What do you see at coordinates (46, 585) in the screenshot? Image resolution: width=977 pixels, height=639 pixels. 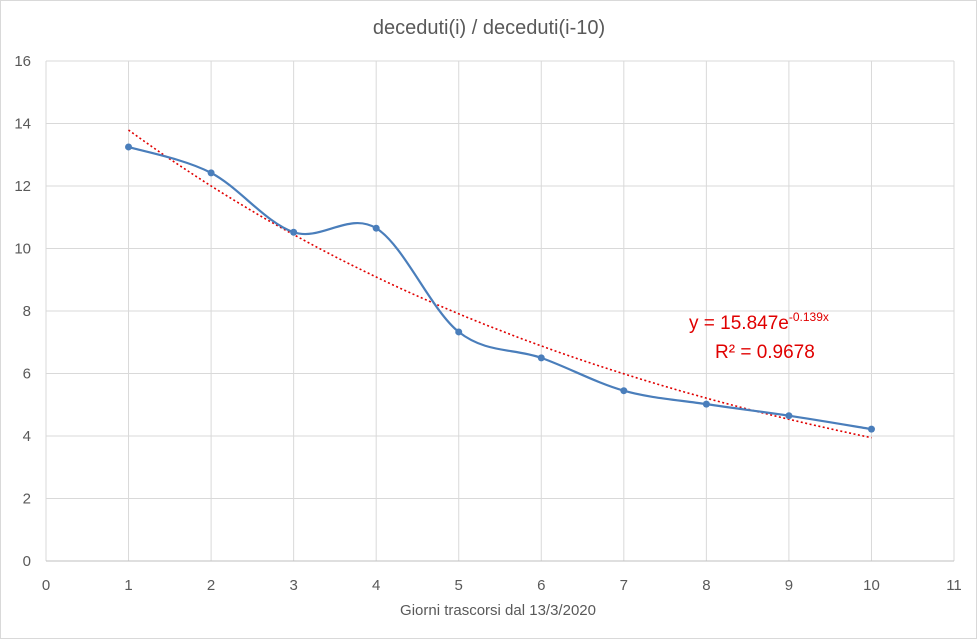 I see `x-tick-label: 0` at bounding box center [46, 585].